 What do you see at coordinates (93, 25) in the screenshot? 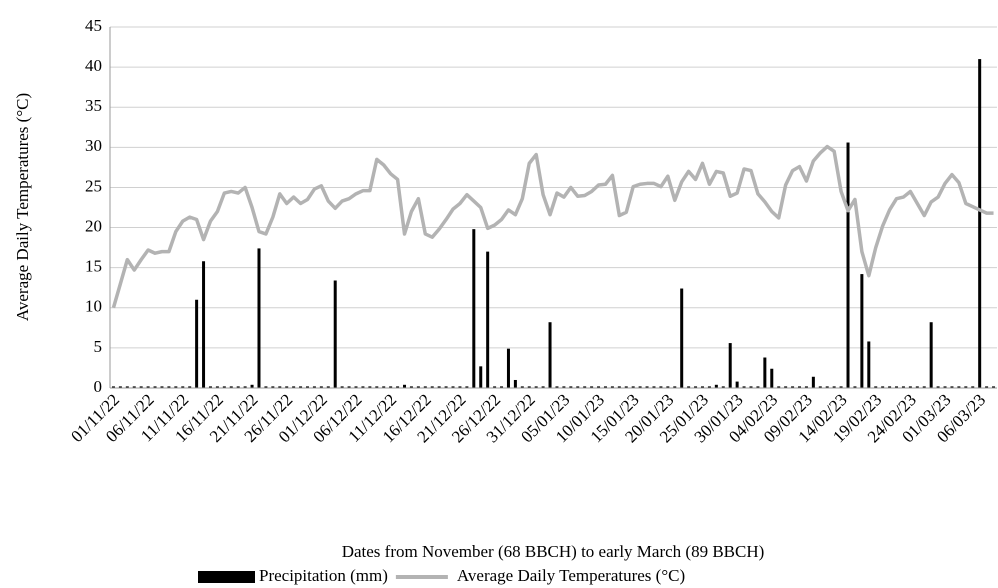
I see `y-tick-label: 45` at bounding box center [93, 25].